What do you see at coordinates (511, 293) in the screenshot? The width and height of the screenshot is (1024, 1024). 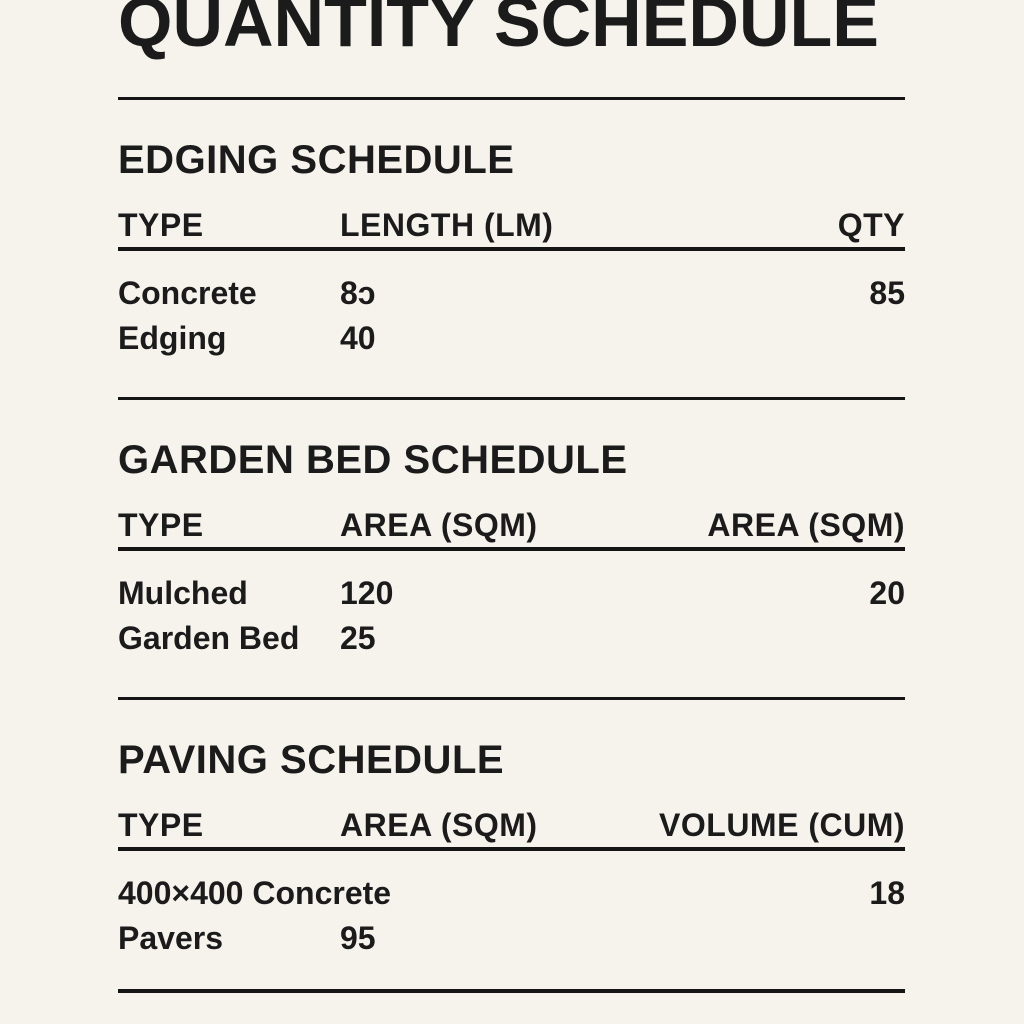 I see `table-row: Concrete 8ɔ 85` at bounding box center [511, 293].